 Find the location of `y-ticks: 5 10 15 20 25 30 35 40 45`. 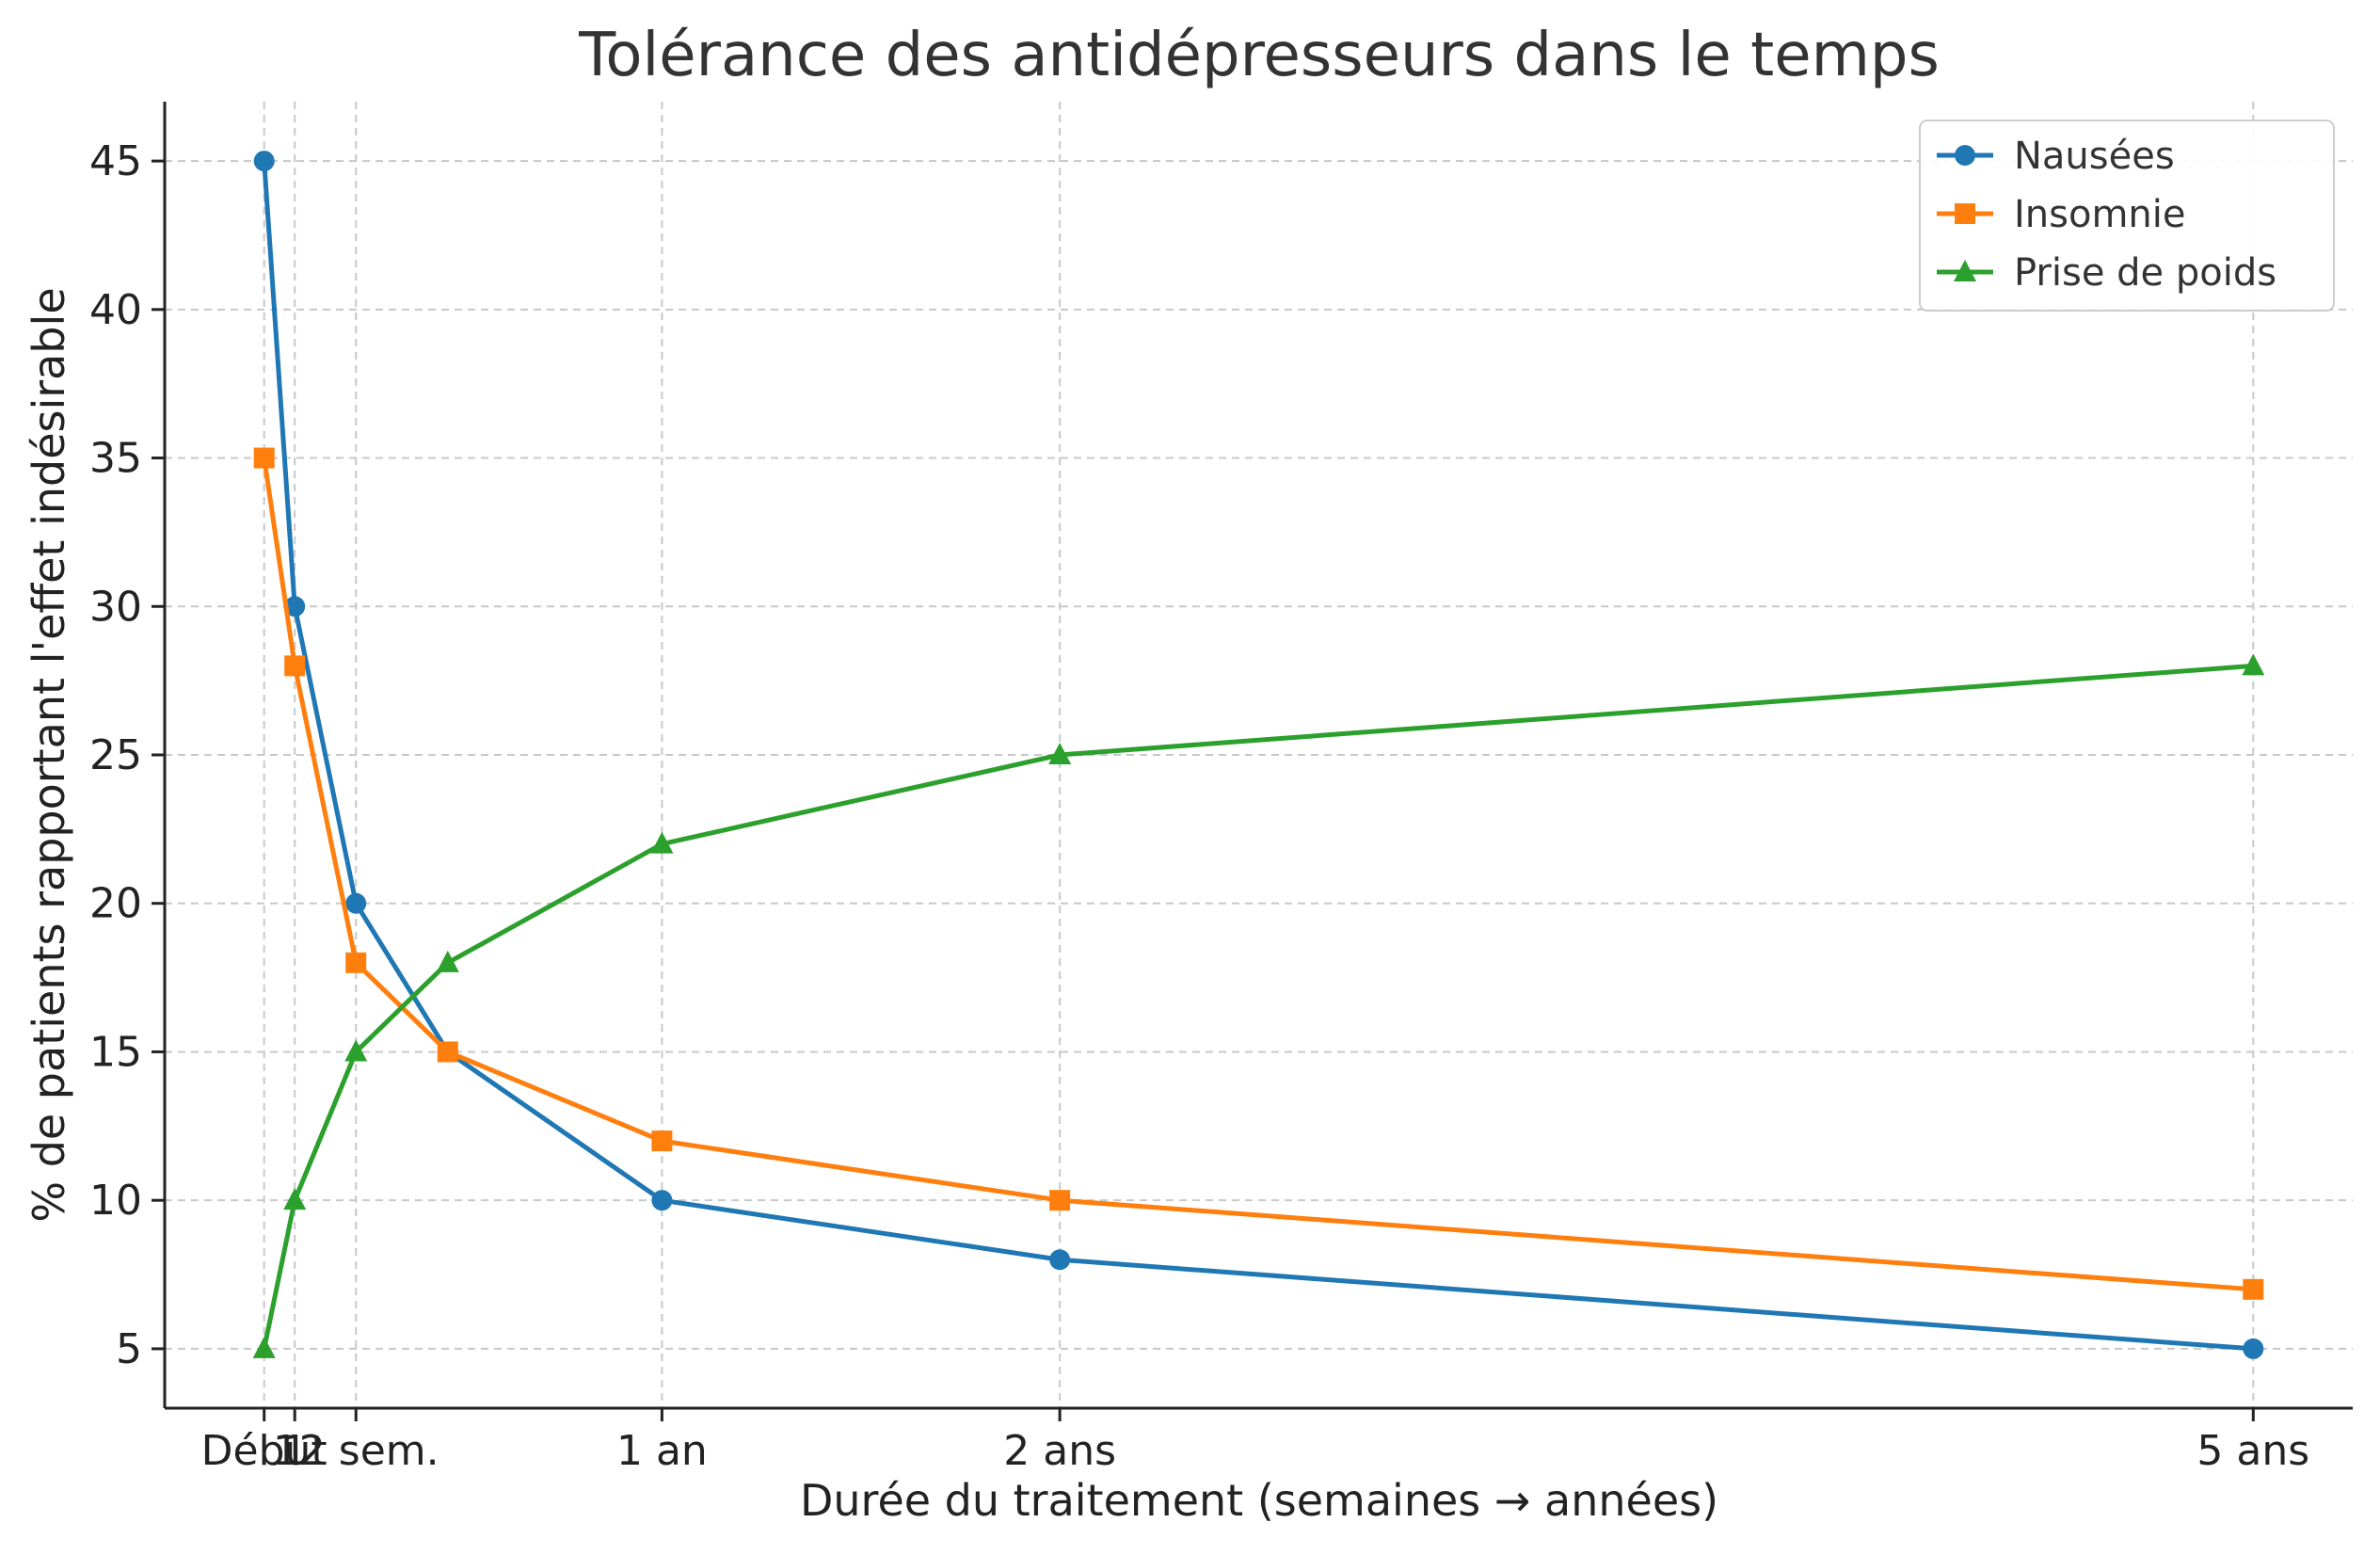

y-ticks: 5 10 15 20 25 30 35 40 45 is located at coordinates (127, 755).